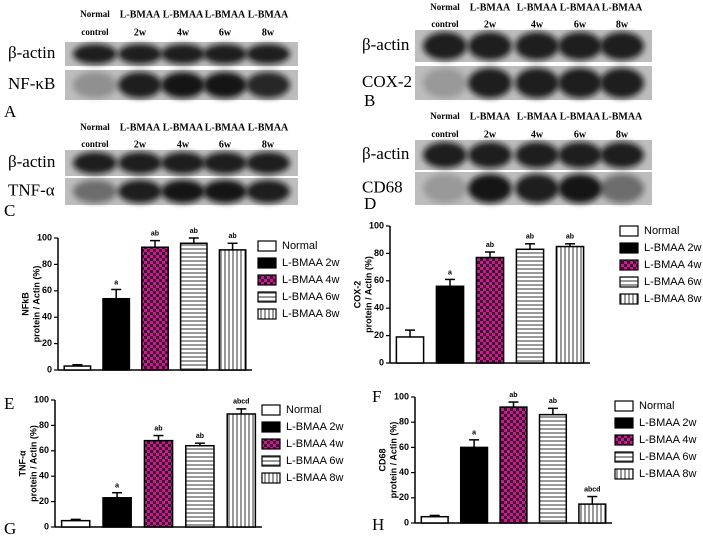  Describe the element at coordinates (47, 317) in the screenshot. I see `y-tick-label: 40` at that location.